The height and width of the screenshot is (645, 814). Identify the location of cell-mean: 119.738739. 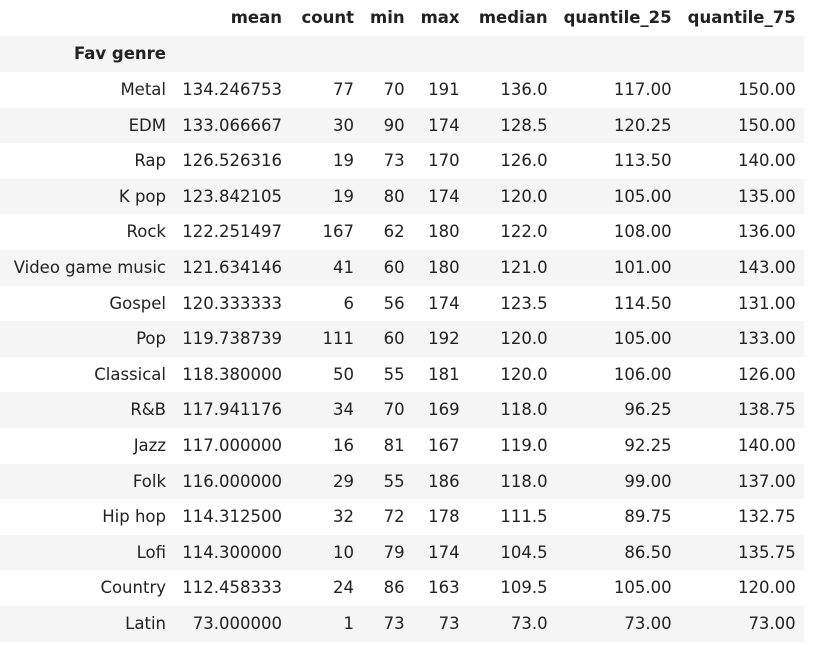
(232, 339).